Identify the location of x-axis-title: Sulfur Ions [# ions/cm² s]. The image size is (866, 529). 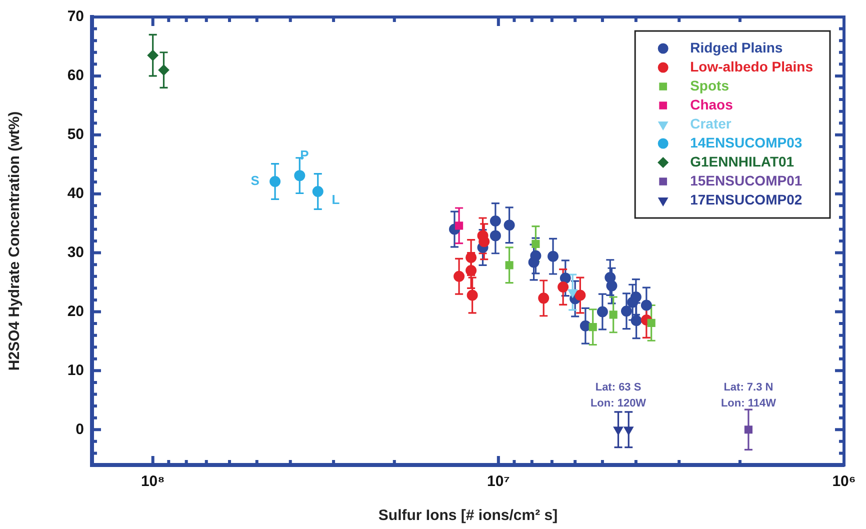
(468, 515).